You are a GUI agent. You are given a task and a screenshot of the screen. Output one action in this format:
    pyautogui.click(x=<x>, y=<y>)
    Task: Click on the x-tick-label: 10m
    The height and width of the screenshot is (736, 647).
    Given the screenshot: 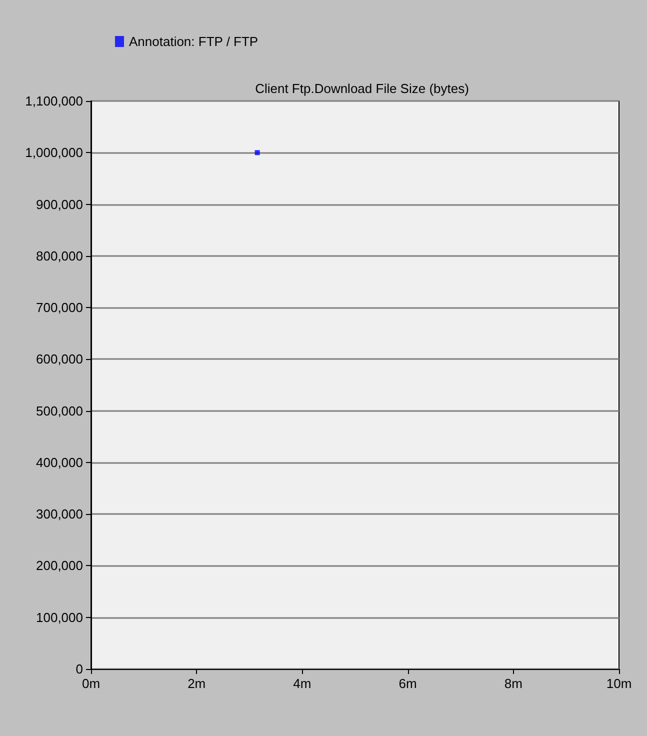 What is the action you would take?
    pyautogui.click(x=619, y=683)
    